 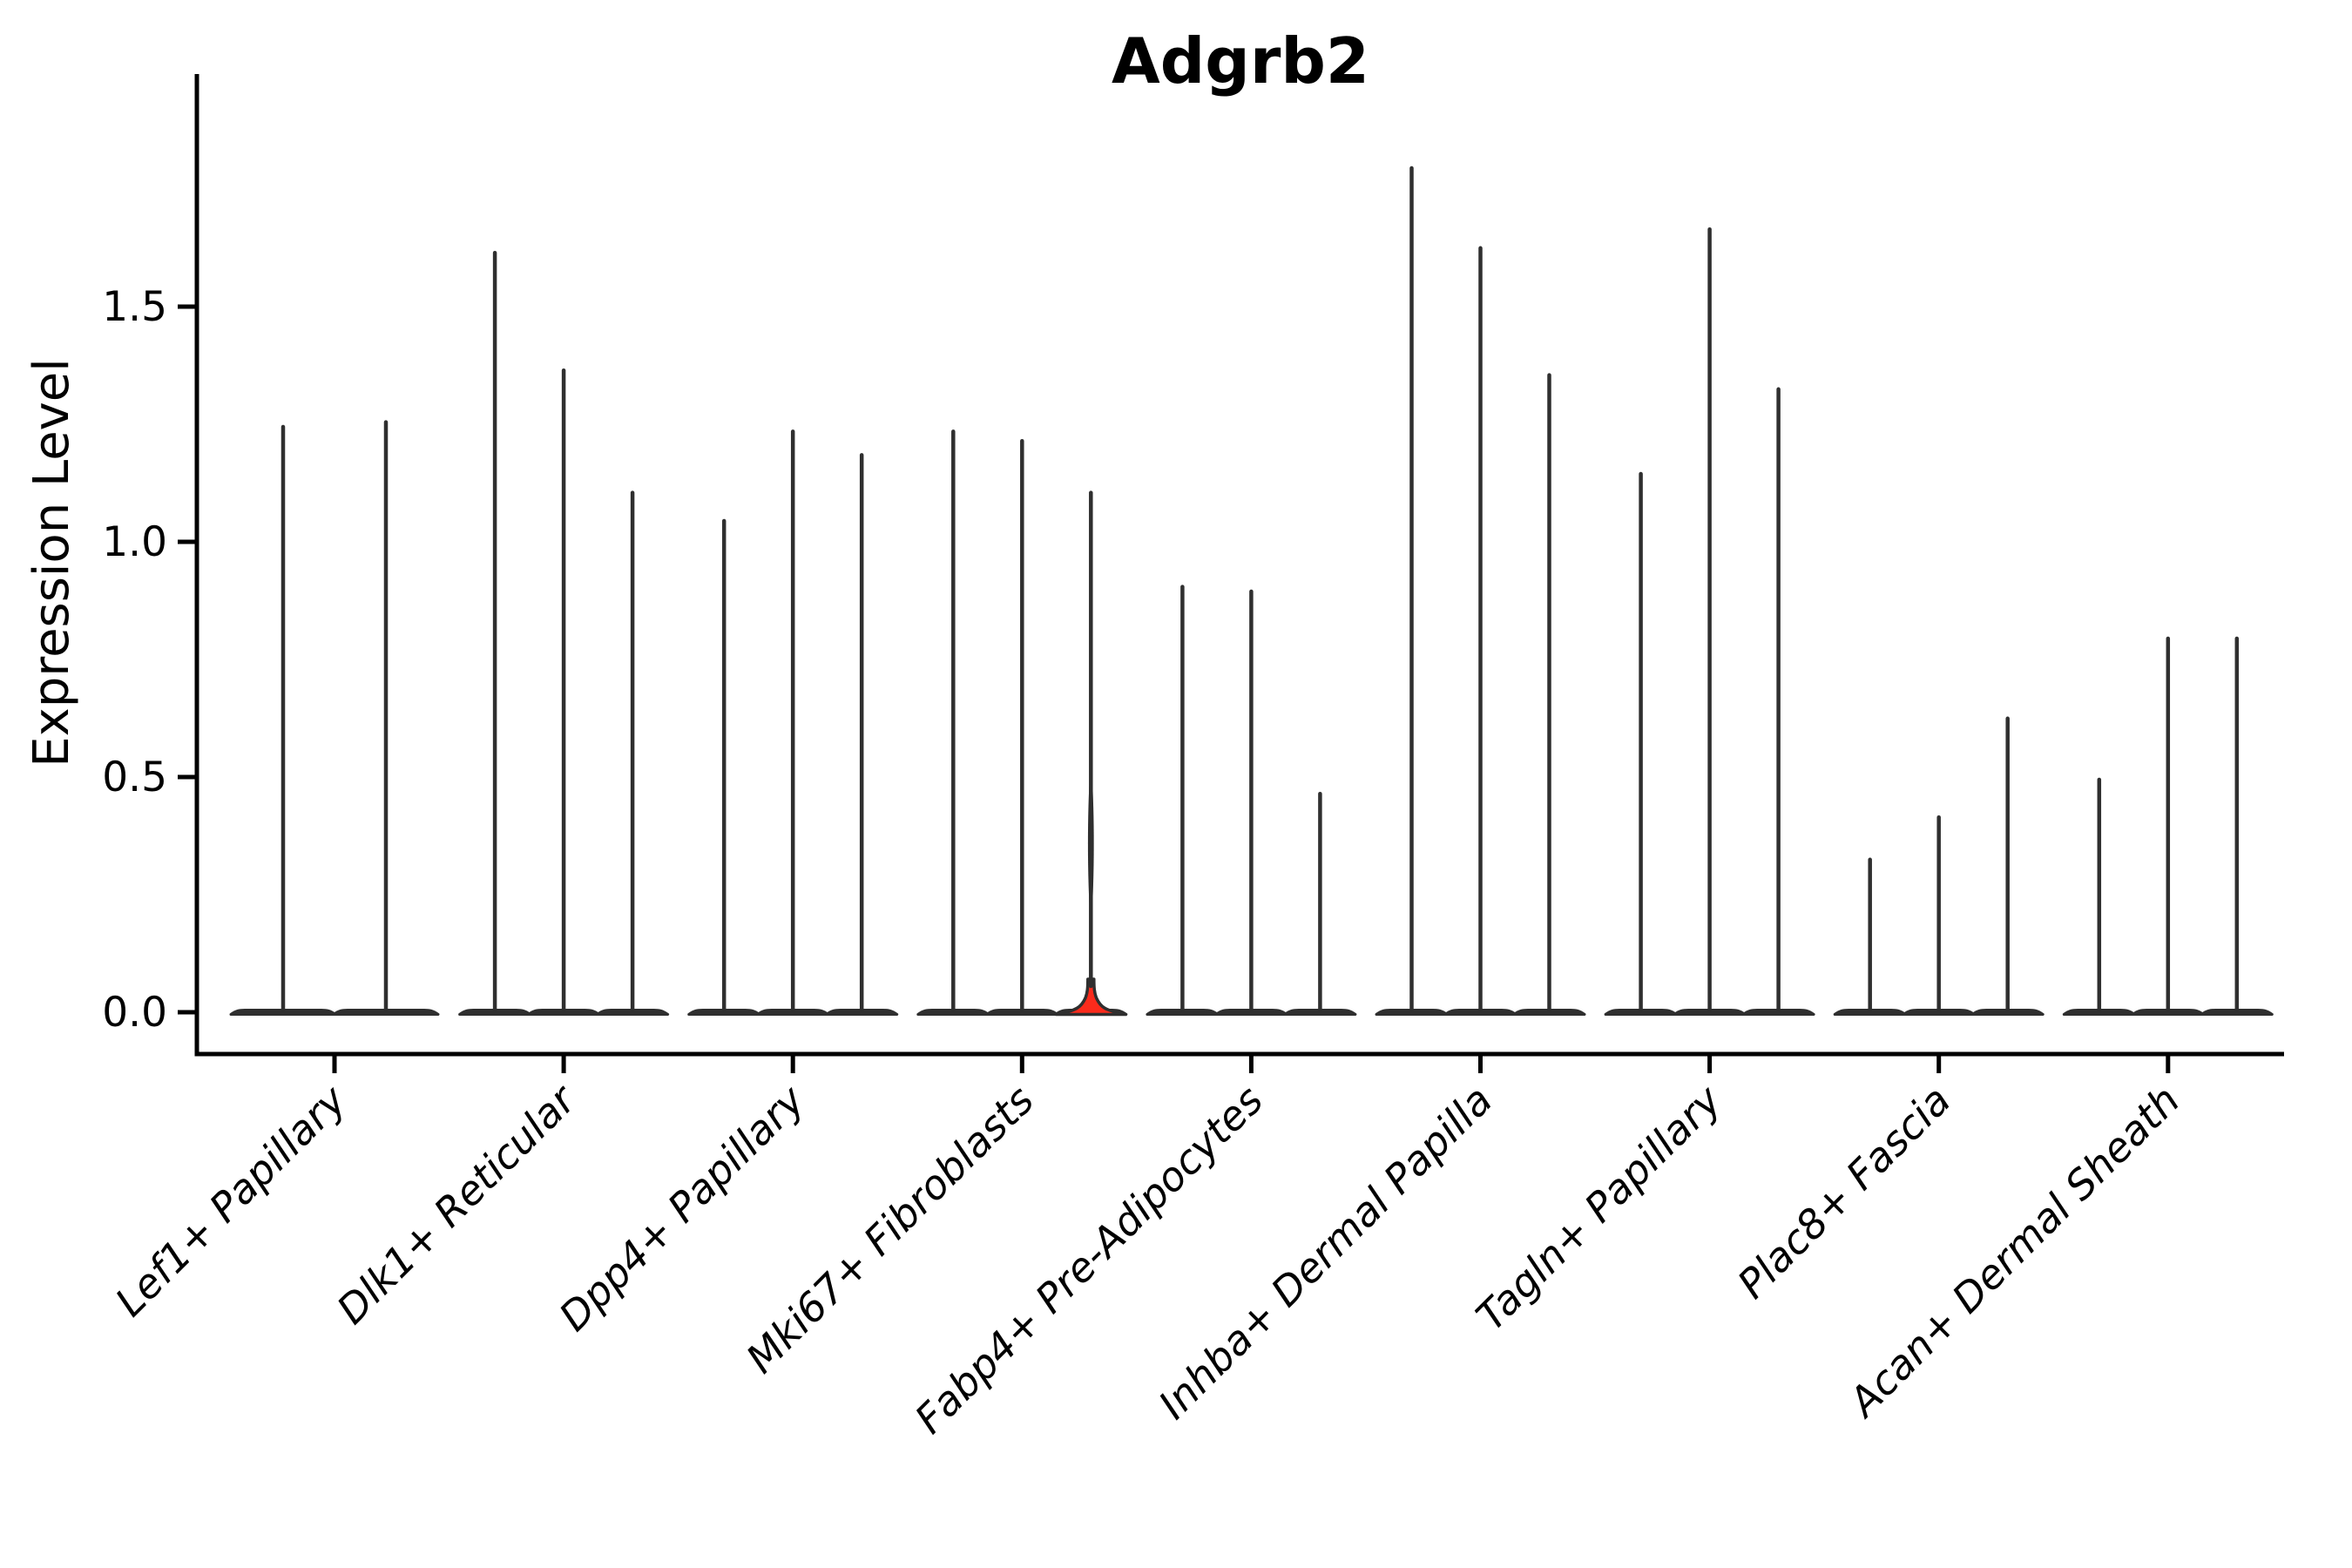 I want to click on x-category-label: Dpp4+ Papillary, so click(x=682, y=1208).